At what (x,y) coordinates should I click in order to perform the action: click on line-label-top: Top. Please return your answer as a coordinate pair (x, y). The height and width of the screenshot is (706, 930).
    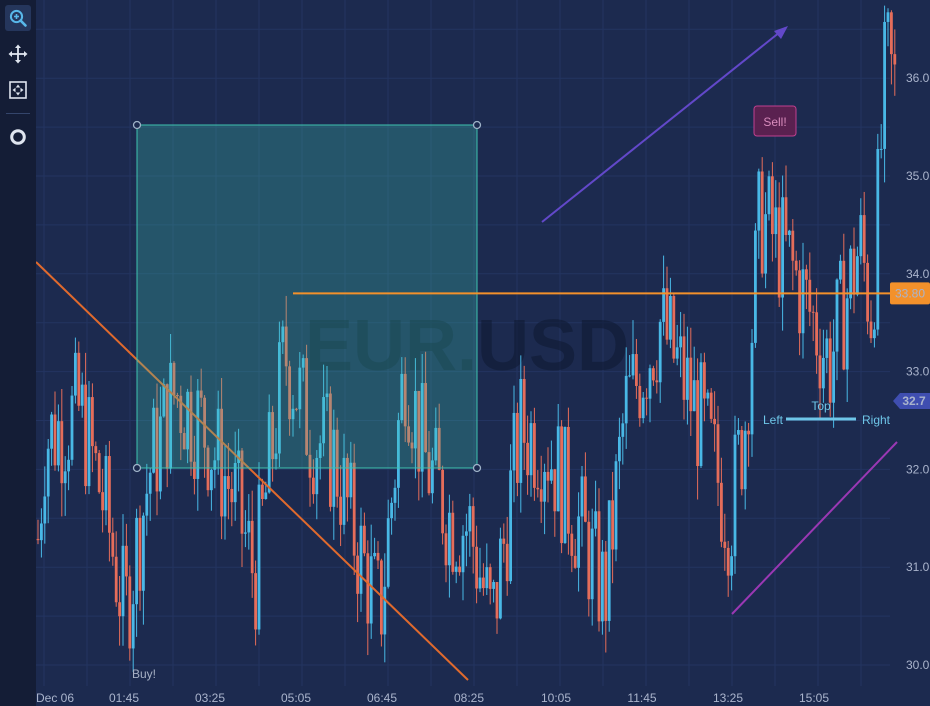
    Looking at the image, I should click on (821, 406).